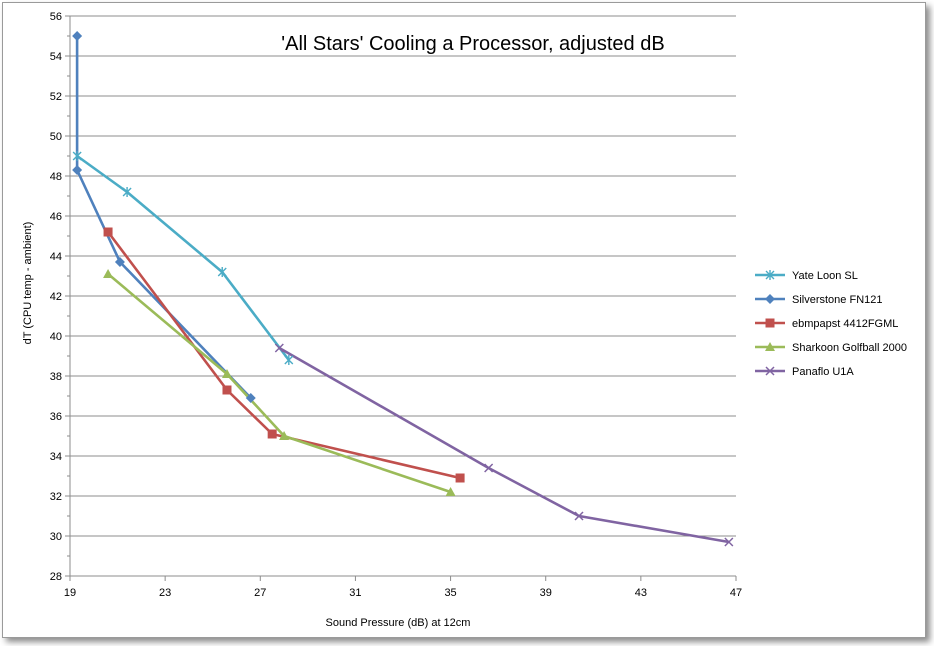  Describe the element at coordinates (56, 97) in the screenshot. I see `y-tick-label: 52` at that location.